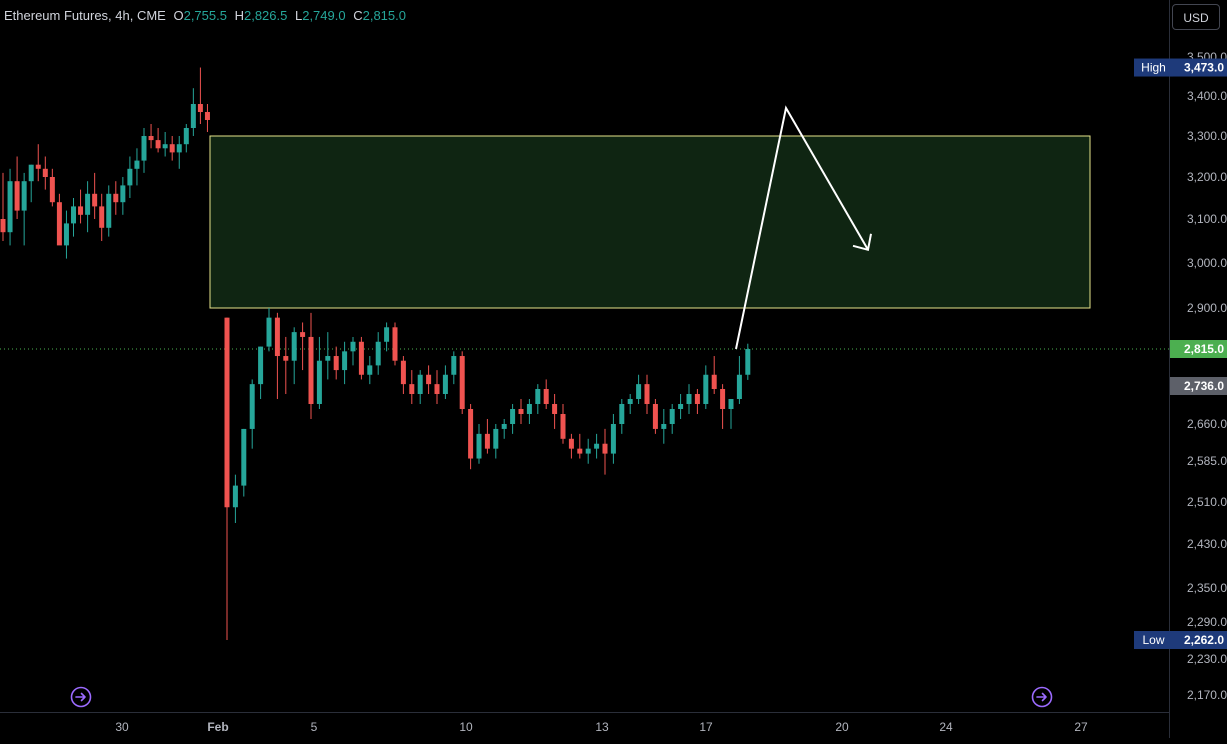 The width and height of the screenshot is (1227, 744). I want to click on projection-arrowhead, so click(862, 242).